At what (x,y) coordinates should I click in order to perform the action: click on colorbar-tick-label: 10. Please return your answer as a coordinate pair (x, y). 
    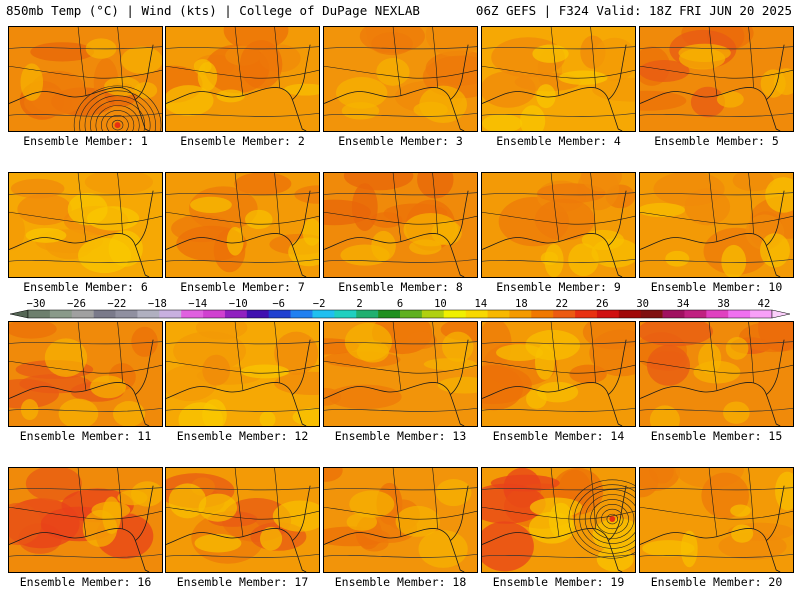
    Looking at the image, I should click on (440, 304).